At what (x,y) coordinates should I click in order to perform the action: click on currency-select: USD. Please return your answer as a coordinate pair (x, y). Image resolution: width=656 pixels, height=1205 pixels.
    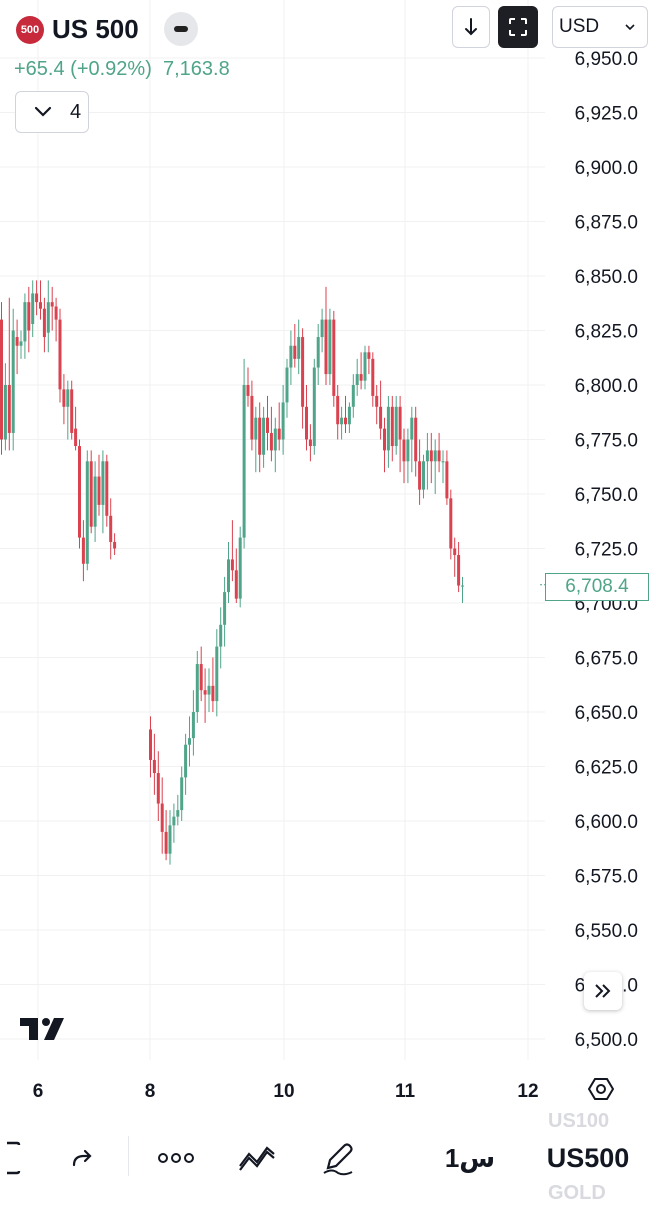
    Looking at the image, I should click on (600, 27).